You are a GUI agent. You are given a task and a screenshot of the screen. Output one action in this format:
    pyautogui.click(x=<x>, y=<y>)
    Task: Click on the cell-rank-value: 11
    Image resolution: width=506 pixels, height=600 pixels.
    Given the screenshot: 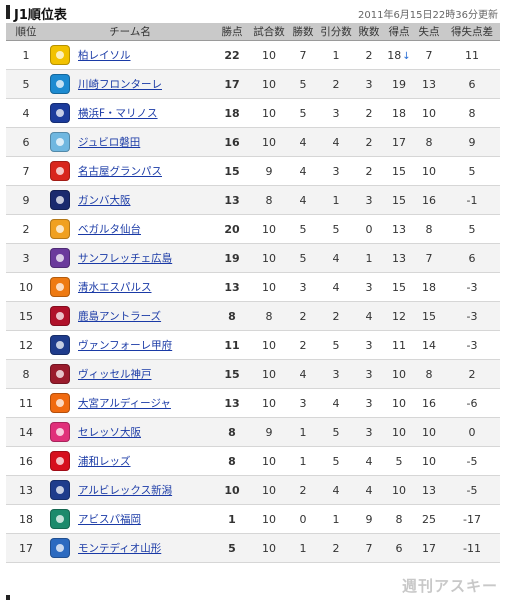 What is the action you would take?
    pyautogui.click(x=26, y=403)
    